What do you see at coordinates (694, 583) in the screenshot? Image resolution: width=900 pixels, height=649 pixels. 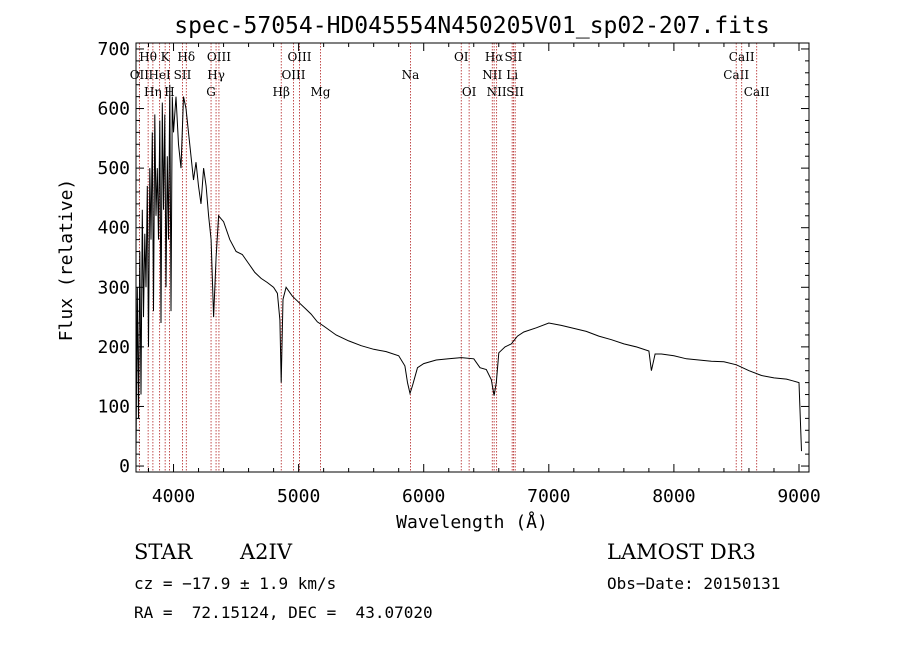 I see `observation-date: Obs−Date: 20150131` at bounding box center [694, 583].